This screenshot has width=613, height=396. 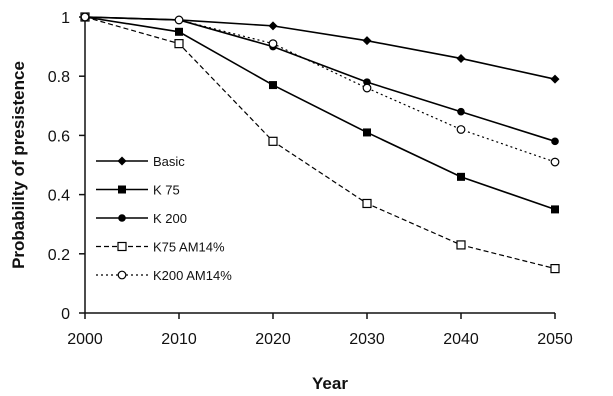 I want to click on x-tick-label: 2030, so click(x=367, y=339).